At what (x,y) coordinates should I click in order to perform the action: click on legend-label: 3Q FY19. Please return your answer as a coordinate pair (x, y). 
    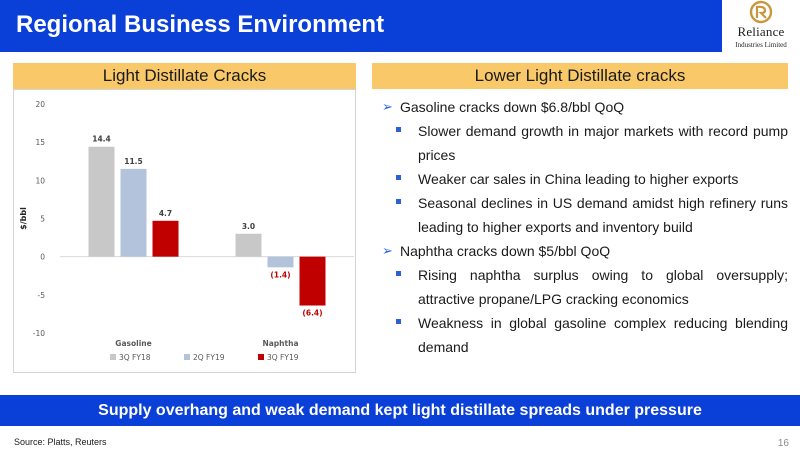
    Looking at the image, I should click on (283, 357).